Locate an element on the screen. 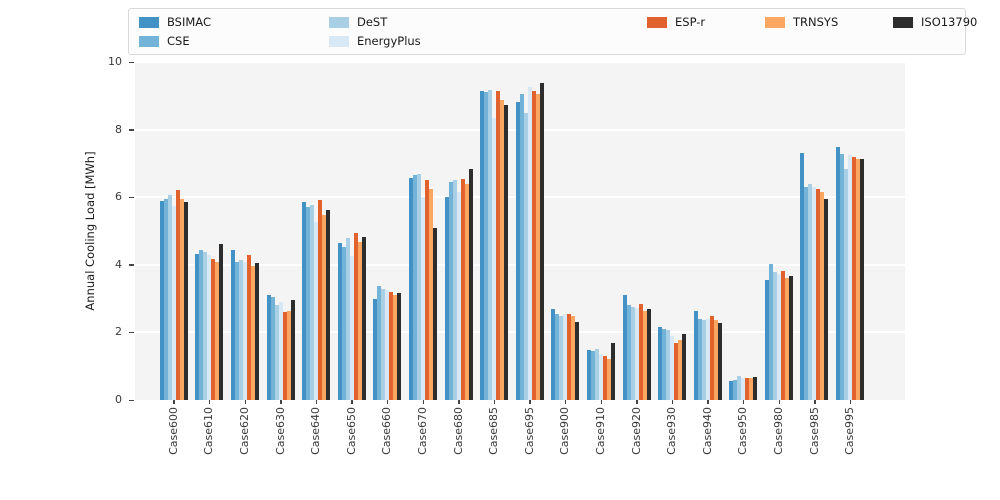 Image resolution: width=1000 pixels, height=500 pixels. bar-trnsys-case600 is located at coordinates (181, 299).